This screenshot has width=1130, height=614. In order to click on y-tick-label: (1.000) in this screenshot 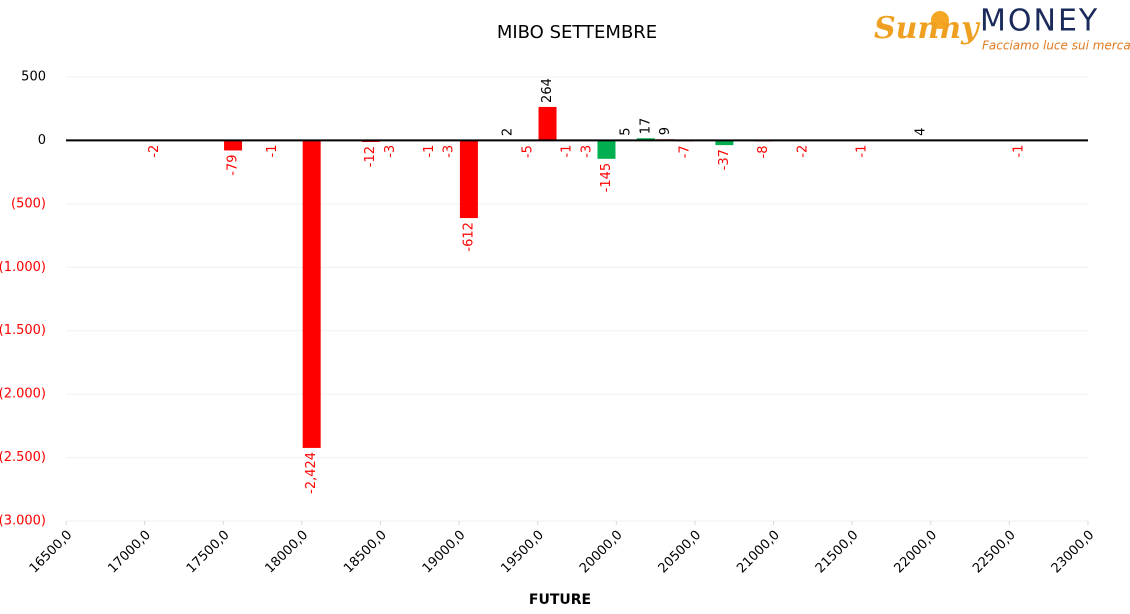, I will do `click(23, 267)`.